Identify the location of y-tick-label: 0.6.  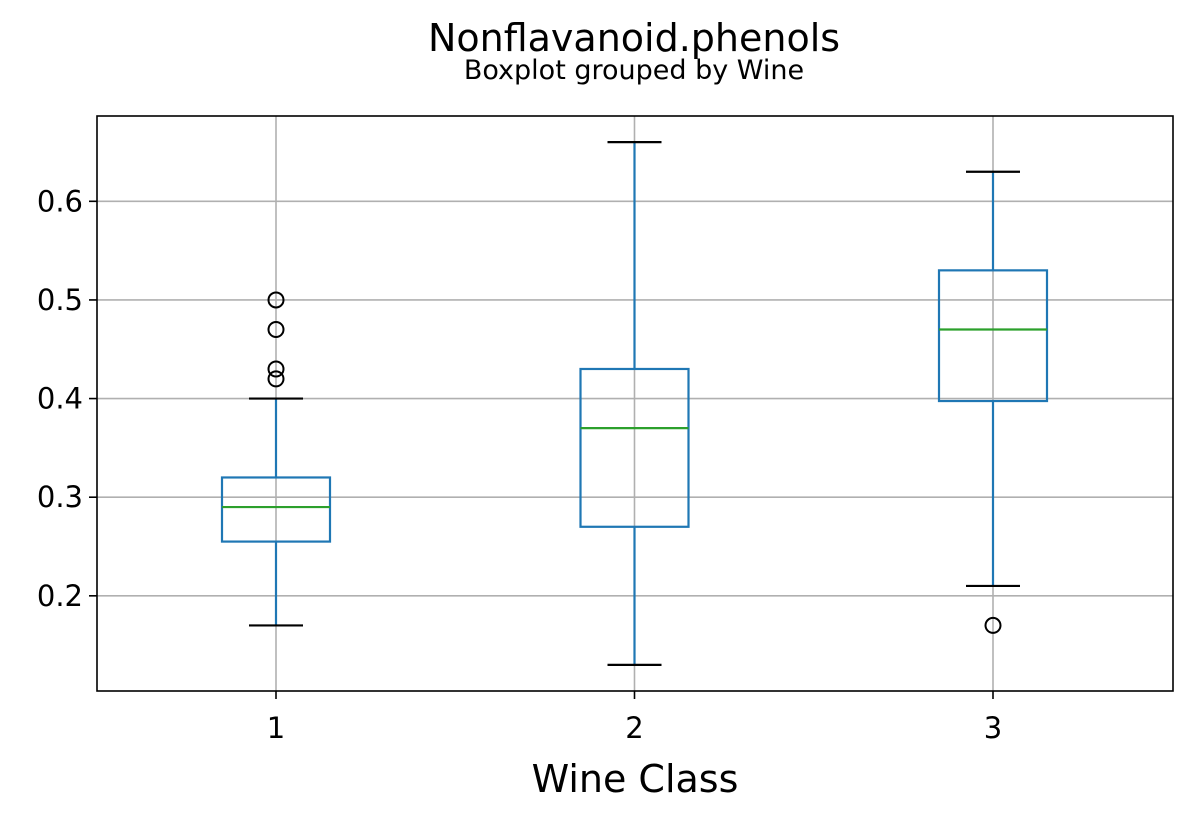
(60, 201).